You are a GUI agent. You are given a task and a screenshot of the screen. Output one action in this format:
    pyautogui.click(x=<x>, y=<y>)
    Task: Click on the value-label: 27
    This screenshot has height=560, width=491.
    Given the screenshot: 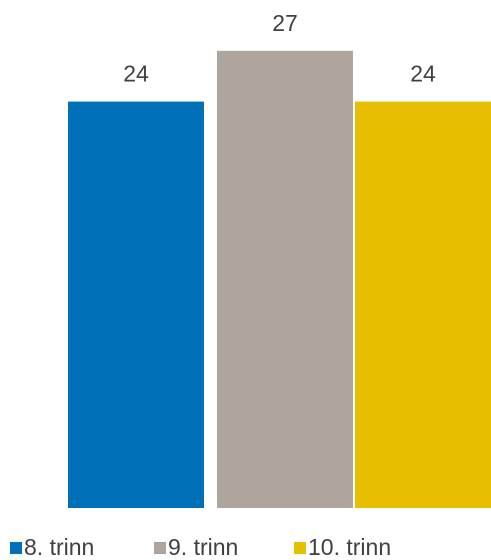 What is the action you would take?
    pyautogui.click(x=285, y=23)
    